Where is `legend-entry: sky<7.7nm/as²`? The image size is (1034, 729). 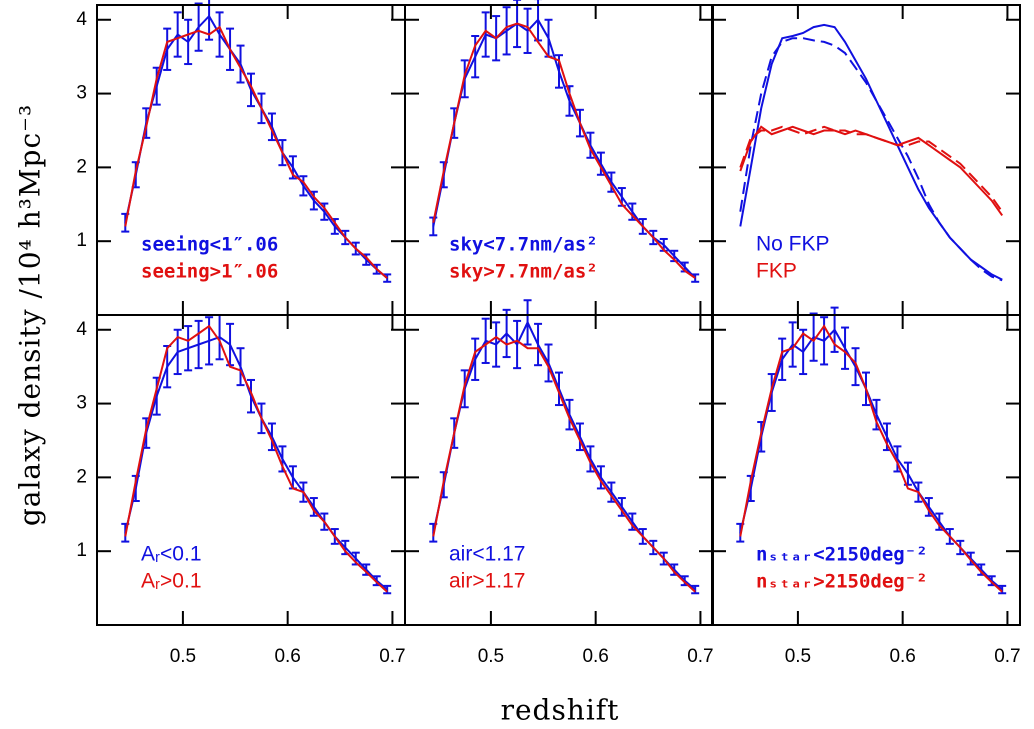 legend-entry: sky<7.7nm/as² is located at coordinates (523, 245).